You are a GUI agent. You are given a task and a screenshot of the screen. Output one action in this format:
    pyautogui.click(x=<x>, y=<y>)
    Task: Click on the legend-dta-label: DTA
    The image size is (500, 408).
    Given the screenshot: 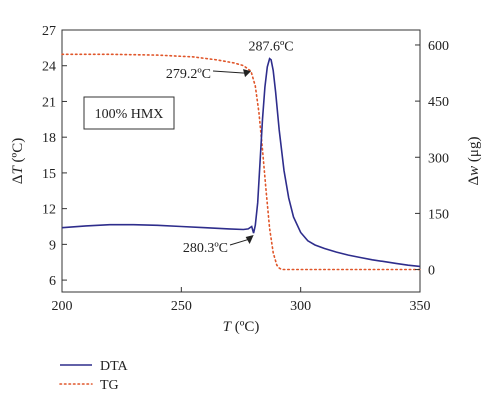 What is the action you would take?
    pyautogui.click(x=114, y=366)
    